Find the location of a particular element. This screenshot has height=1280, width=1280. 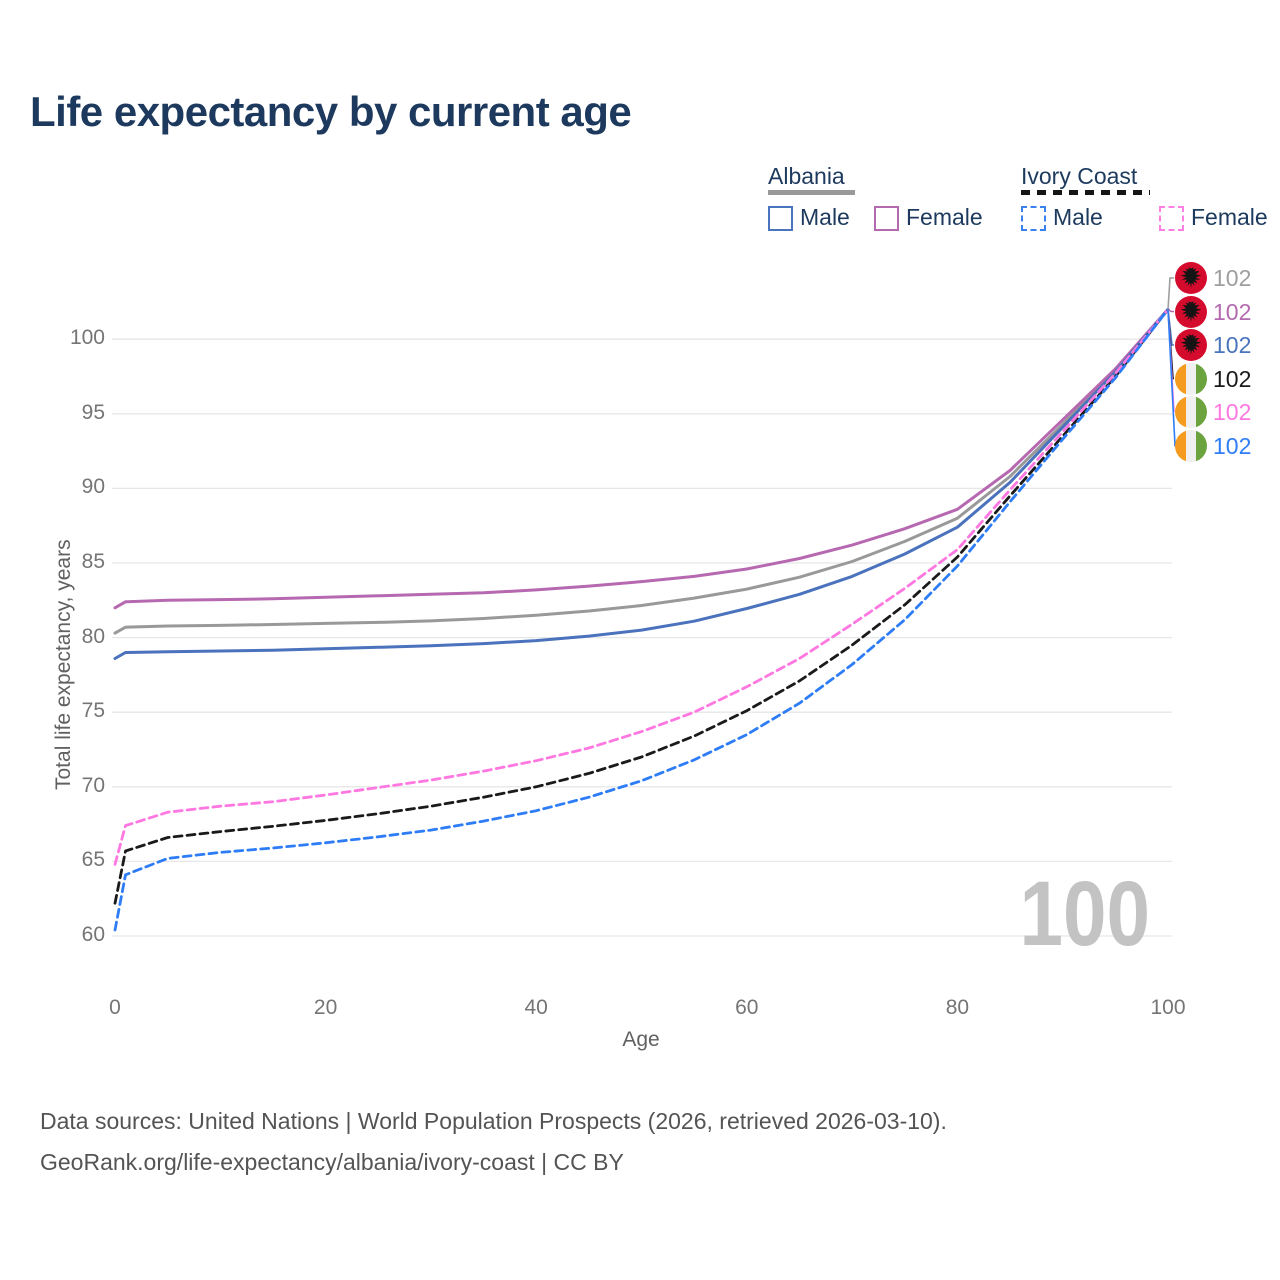

end-value-albania: 102 is located at coordinates (1232, 278).